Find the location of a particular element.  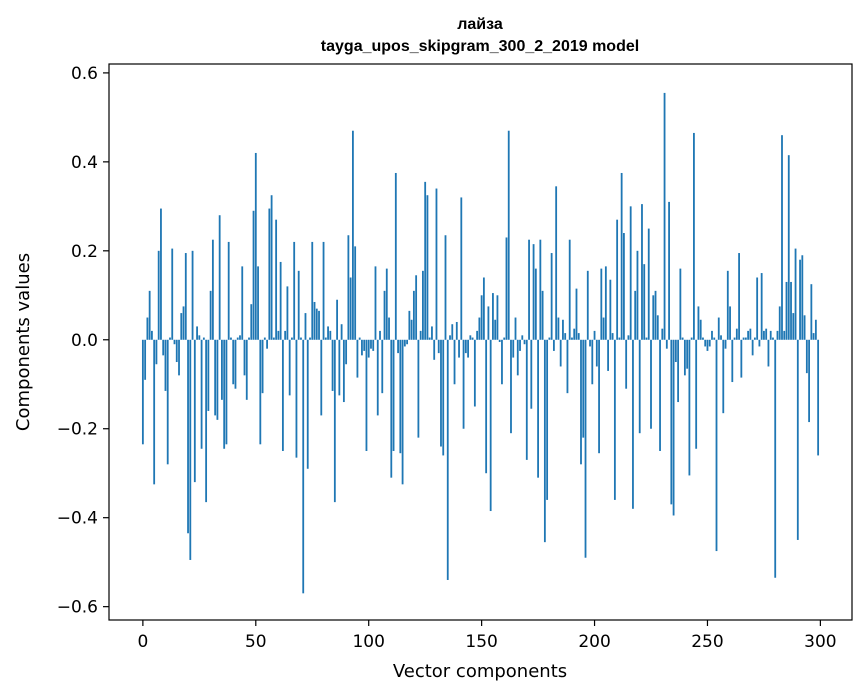

x-tick-label: 250 is located at coordinates (707, 642).